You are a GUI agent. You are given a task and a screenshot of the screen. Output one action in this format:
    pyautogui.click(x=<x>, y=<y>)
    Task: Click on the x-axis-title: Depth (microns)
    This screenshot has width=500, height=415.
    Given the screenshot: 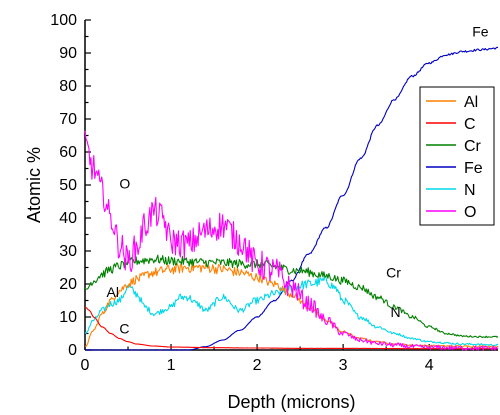 What is the action you would take?
    pyautogui.click(x=291, y=402)
    